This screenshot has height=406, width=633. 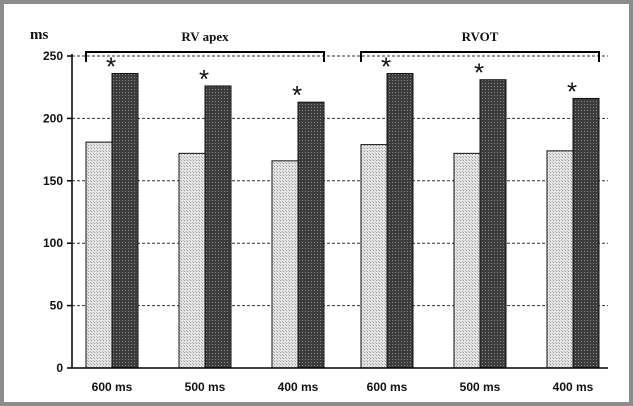 What do you see at coordinates (53, 243) in the screenshot?
I see `y-tick-label: 100` at bounding box center [53, 243].